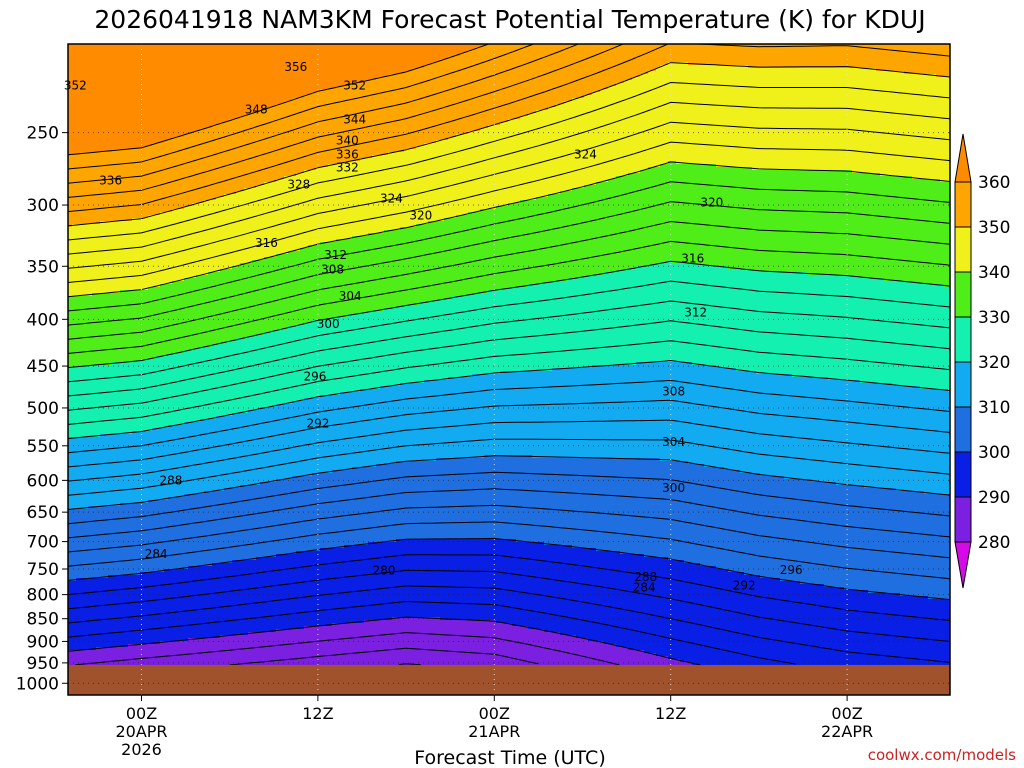  What do you see at coordinates (43, 620) in the screenshot?
I see `y-tick-label: 850` at bounding box center [43, 620].